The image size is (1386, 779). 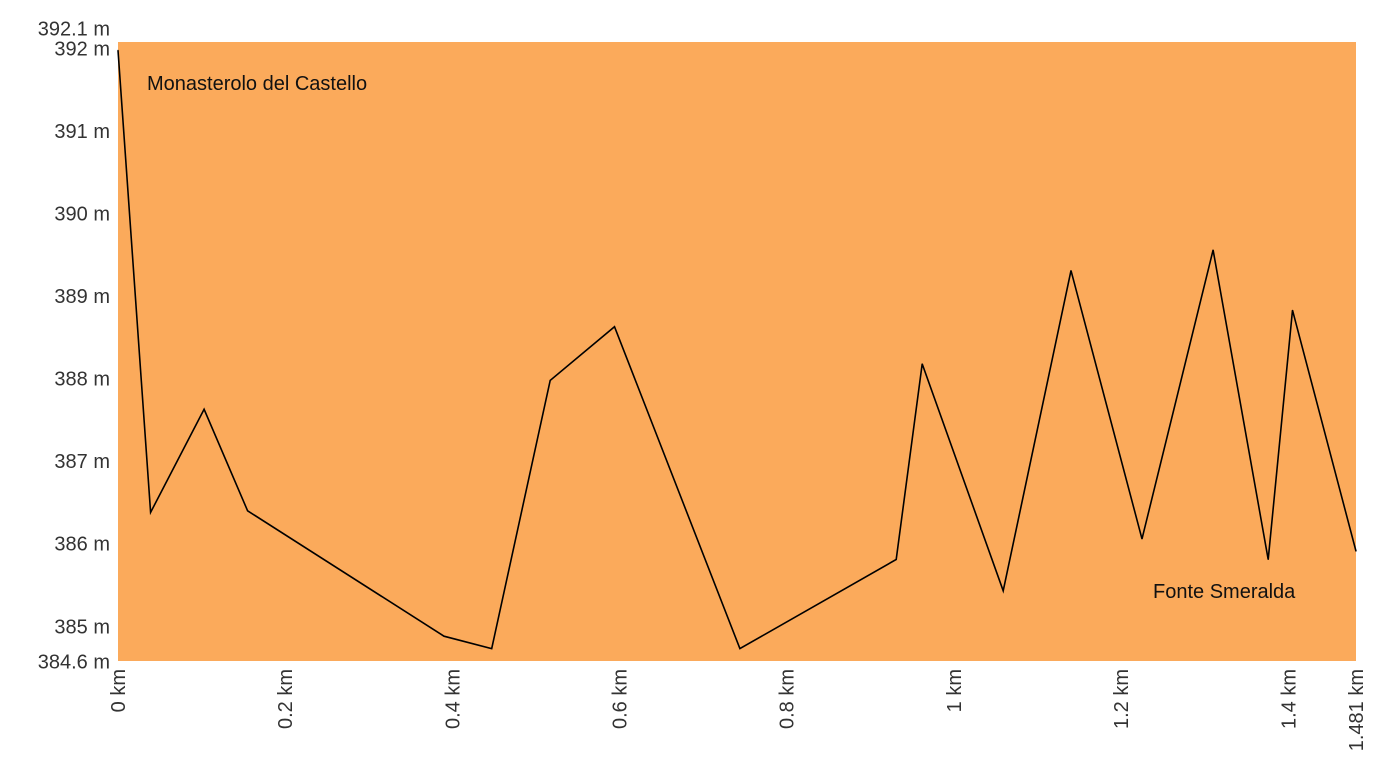 What do you see at coordinates (82, 50) in the screenshot?
I see `y-tick-label: 392 m` at bounding box center [82, 50].